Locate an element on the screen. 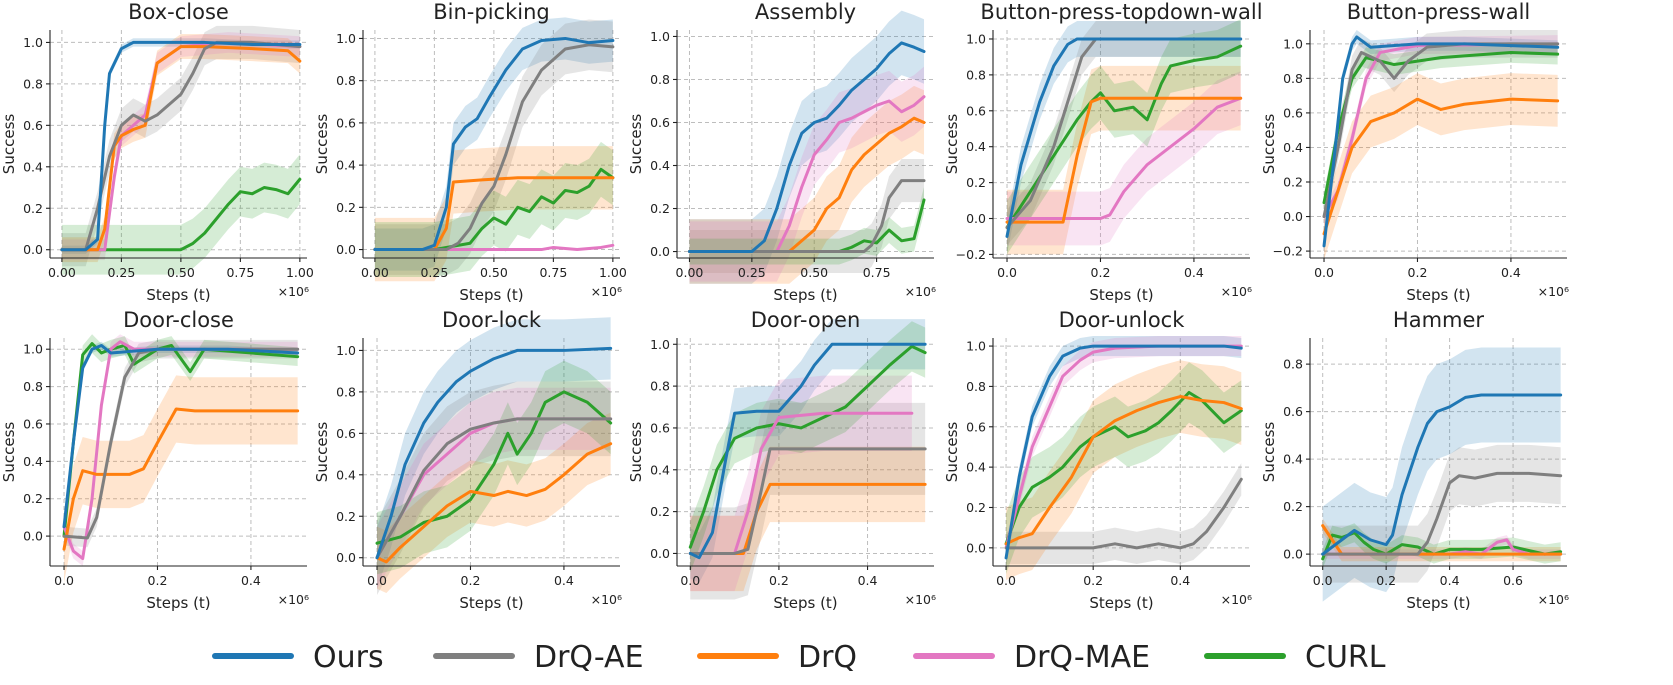 Image resolution: width=1673 pixels, height=685 pixels. x-tick-label: 0.75 is located at coordinates (877, 272).